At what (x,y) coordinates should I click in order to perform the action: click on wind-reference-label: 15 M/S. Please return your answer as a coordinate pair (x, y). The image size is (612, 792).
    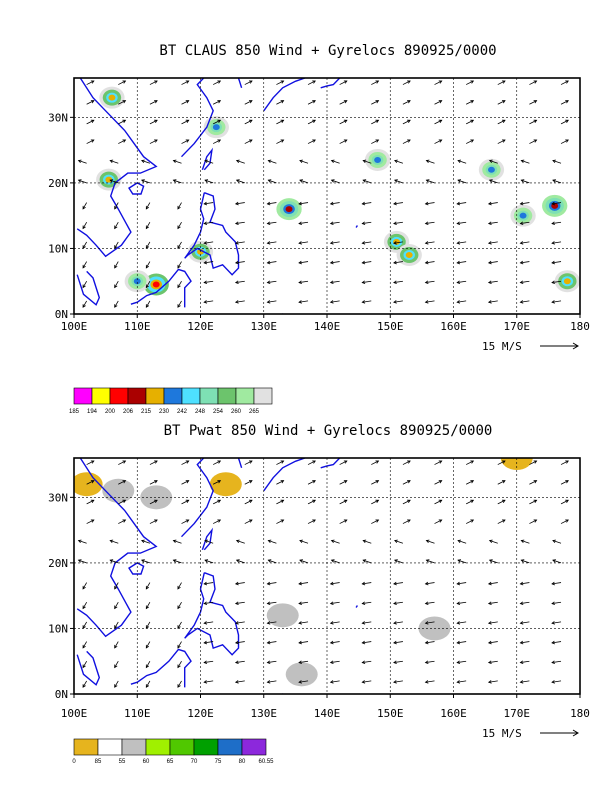
    Looking at the image, I should click on (502, 346).